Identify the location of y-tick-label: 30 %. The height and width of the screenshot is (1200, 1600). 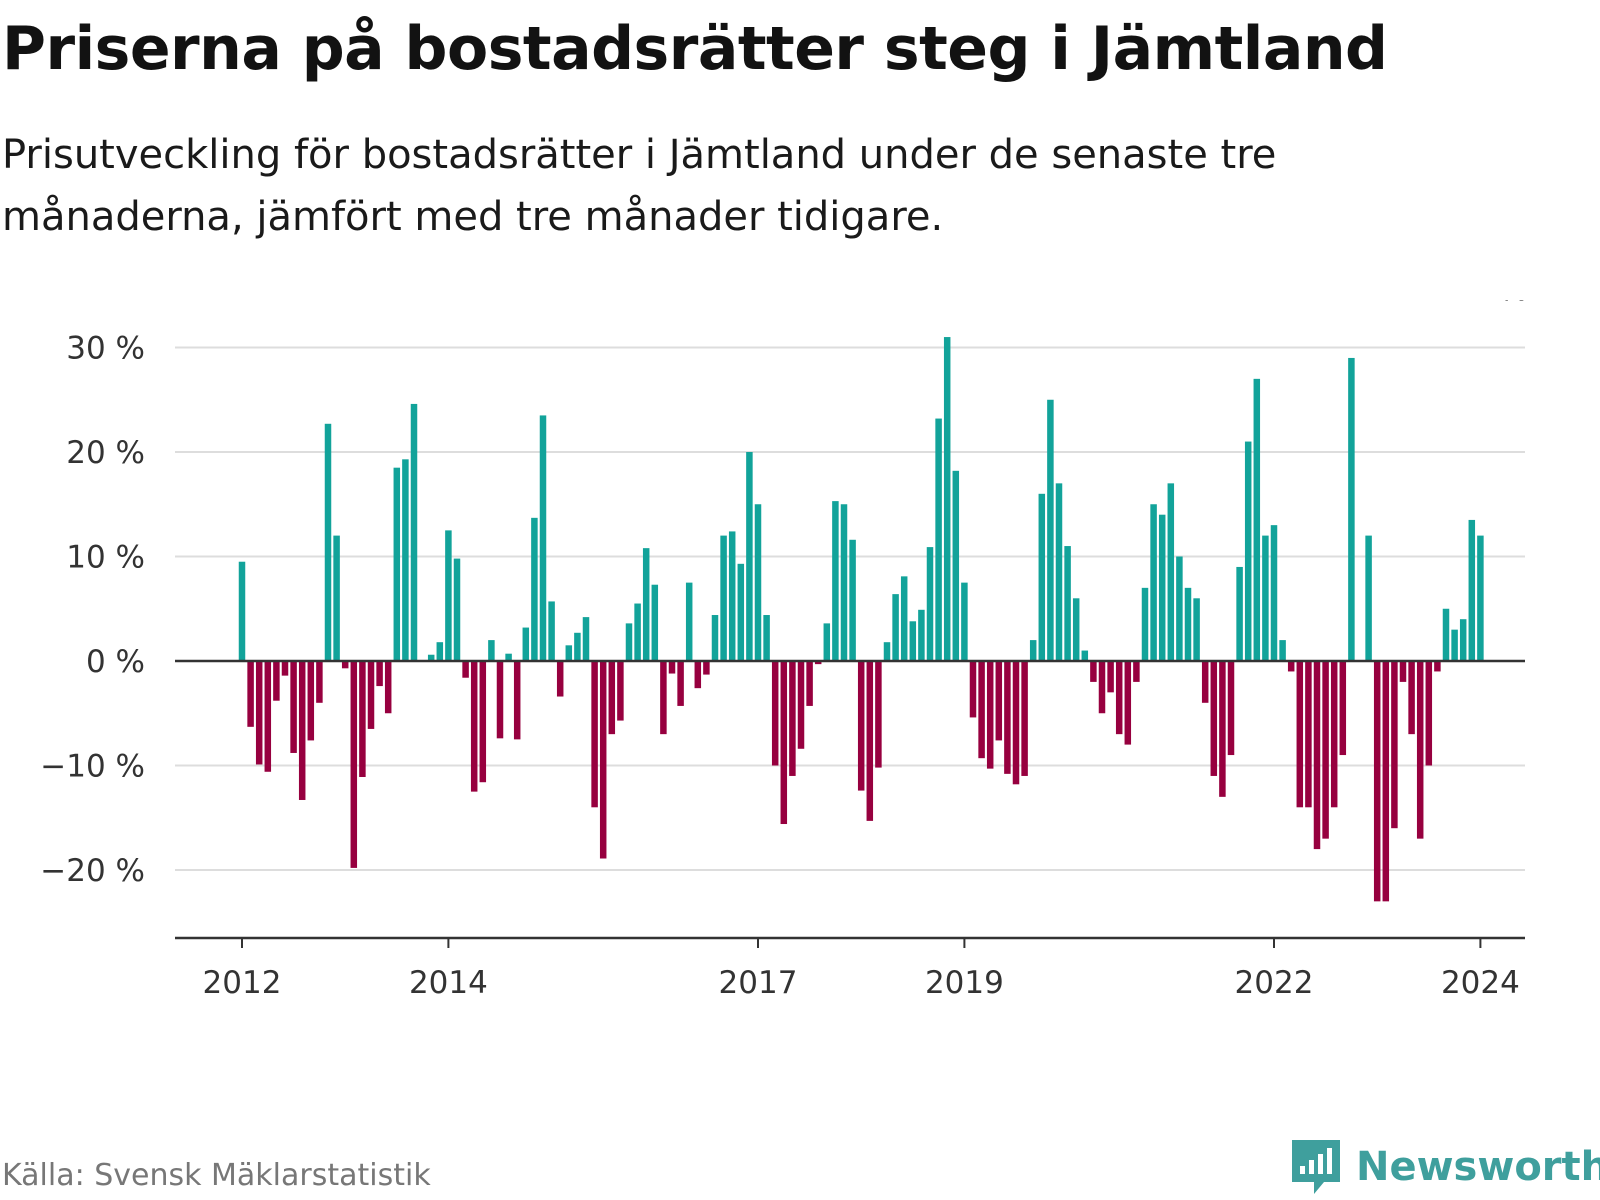
(105, 349).